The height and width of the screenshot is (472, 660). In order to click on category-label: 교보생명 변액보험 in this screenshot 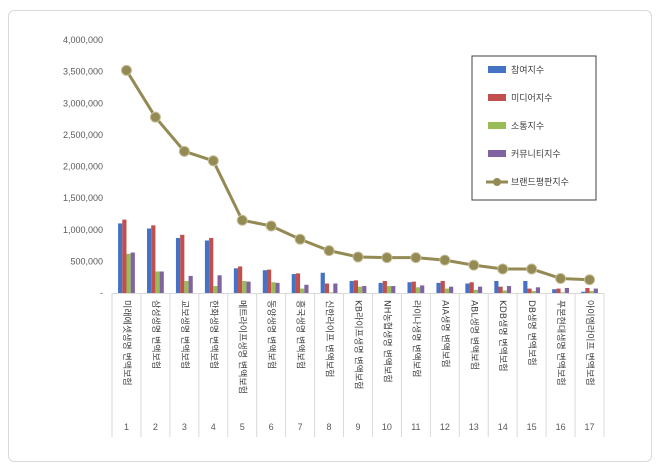, I will do `click(185, 334)`.